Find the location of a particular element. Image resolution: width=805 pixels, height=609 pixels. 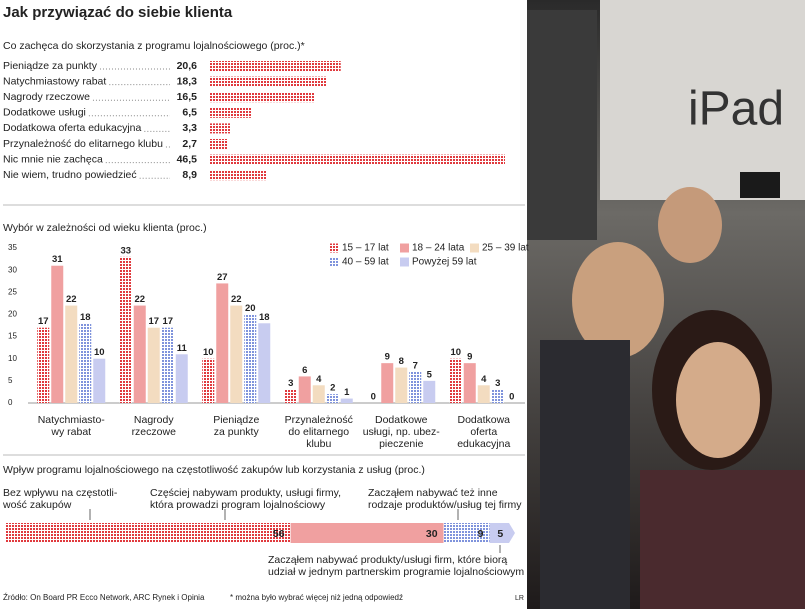

x-tick-label: Natychmiasto-wy rabat is located at coordinates (72, 426).